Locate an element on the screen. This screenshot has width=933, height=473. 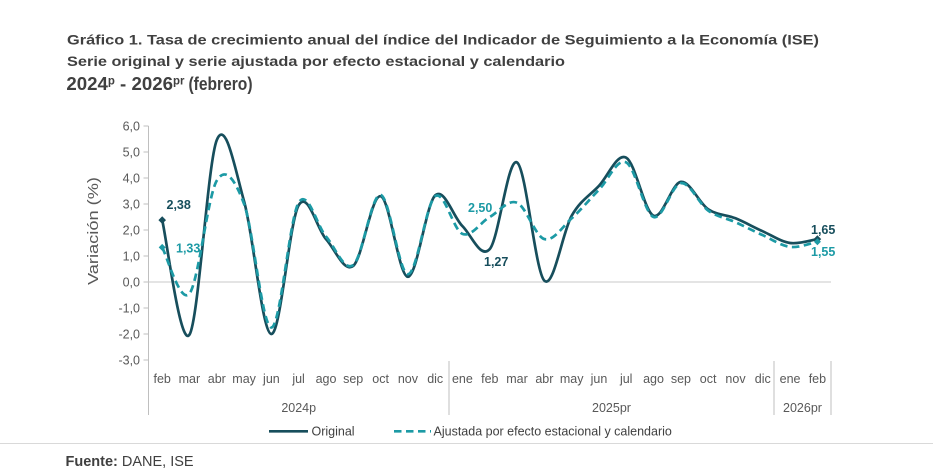
svg-text: 2025pr is located at coordinates (611, 408).